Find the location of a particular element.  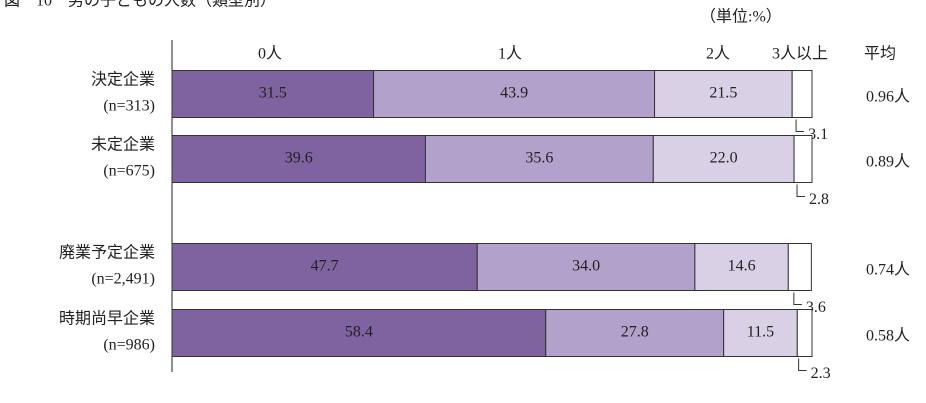

value-label: 58.4 is located at coordinates (359, 332).